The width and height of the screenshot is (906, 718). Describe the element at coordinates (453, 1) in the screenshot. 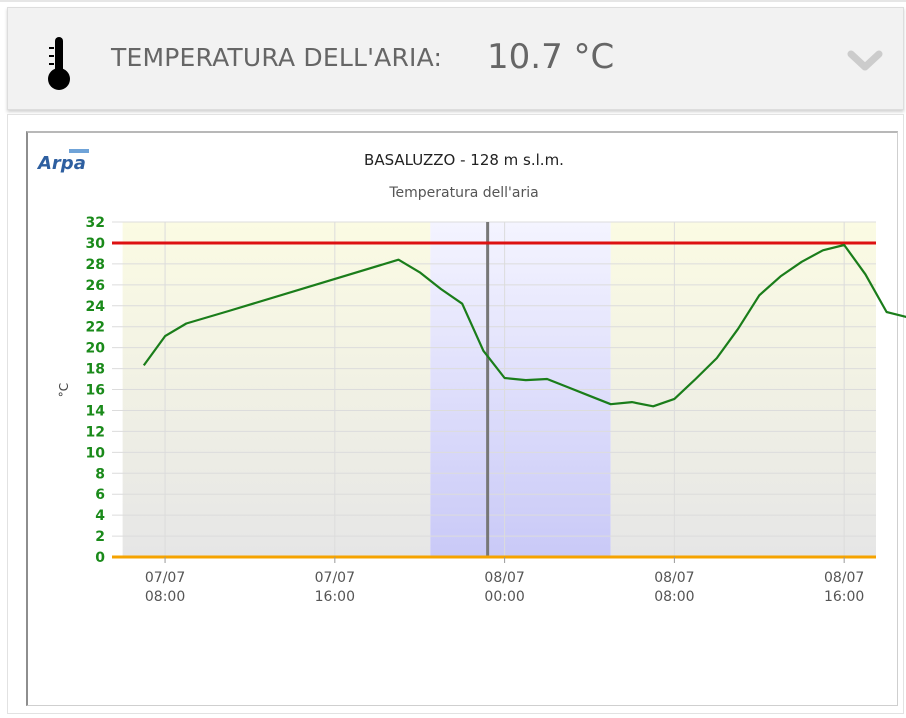

I see `top-border` at that location.